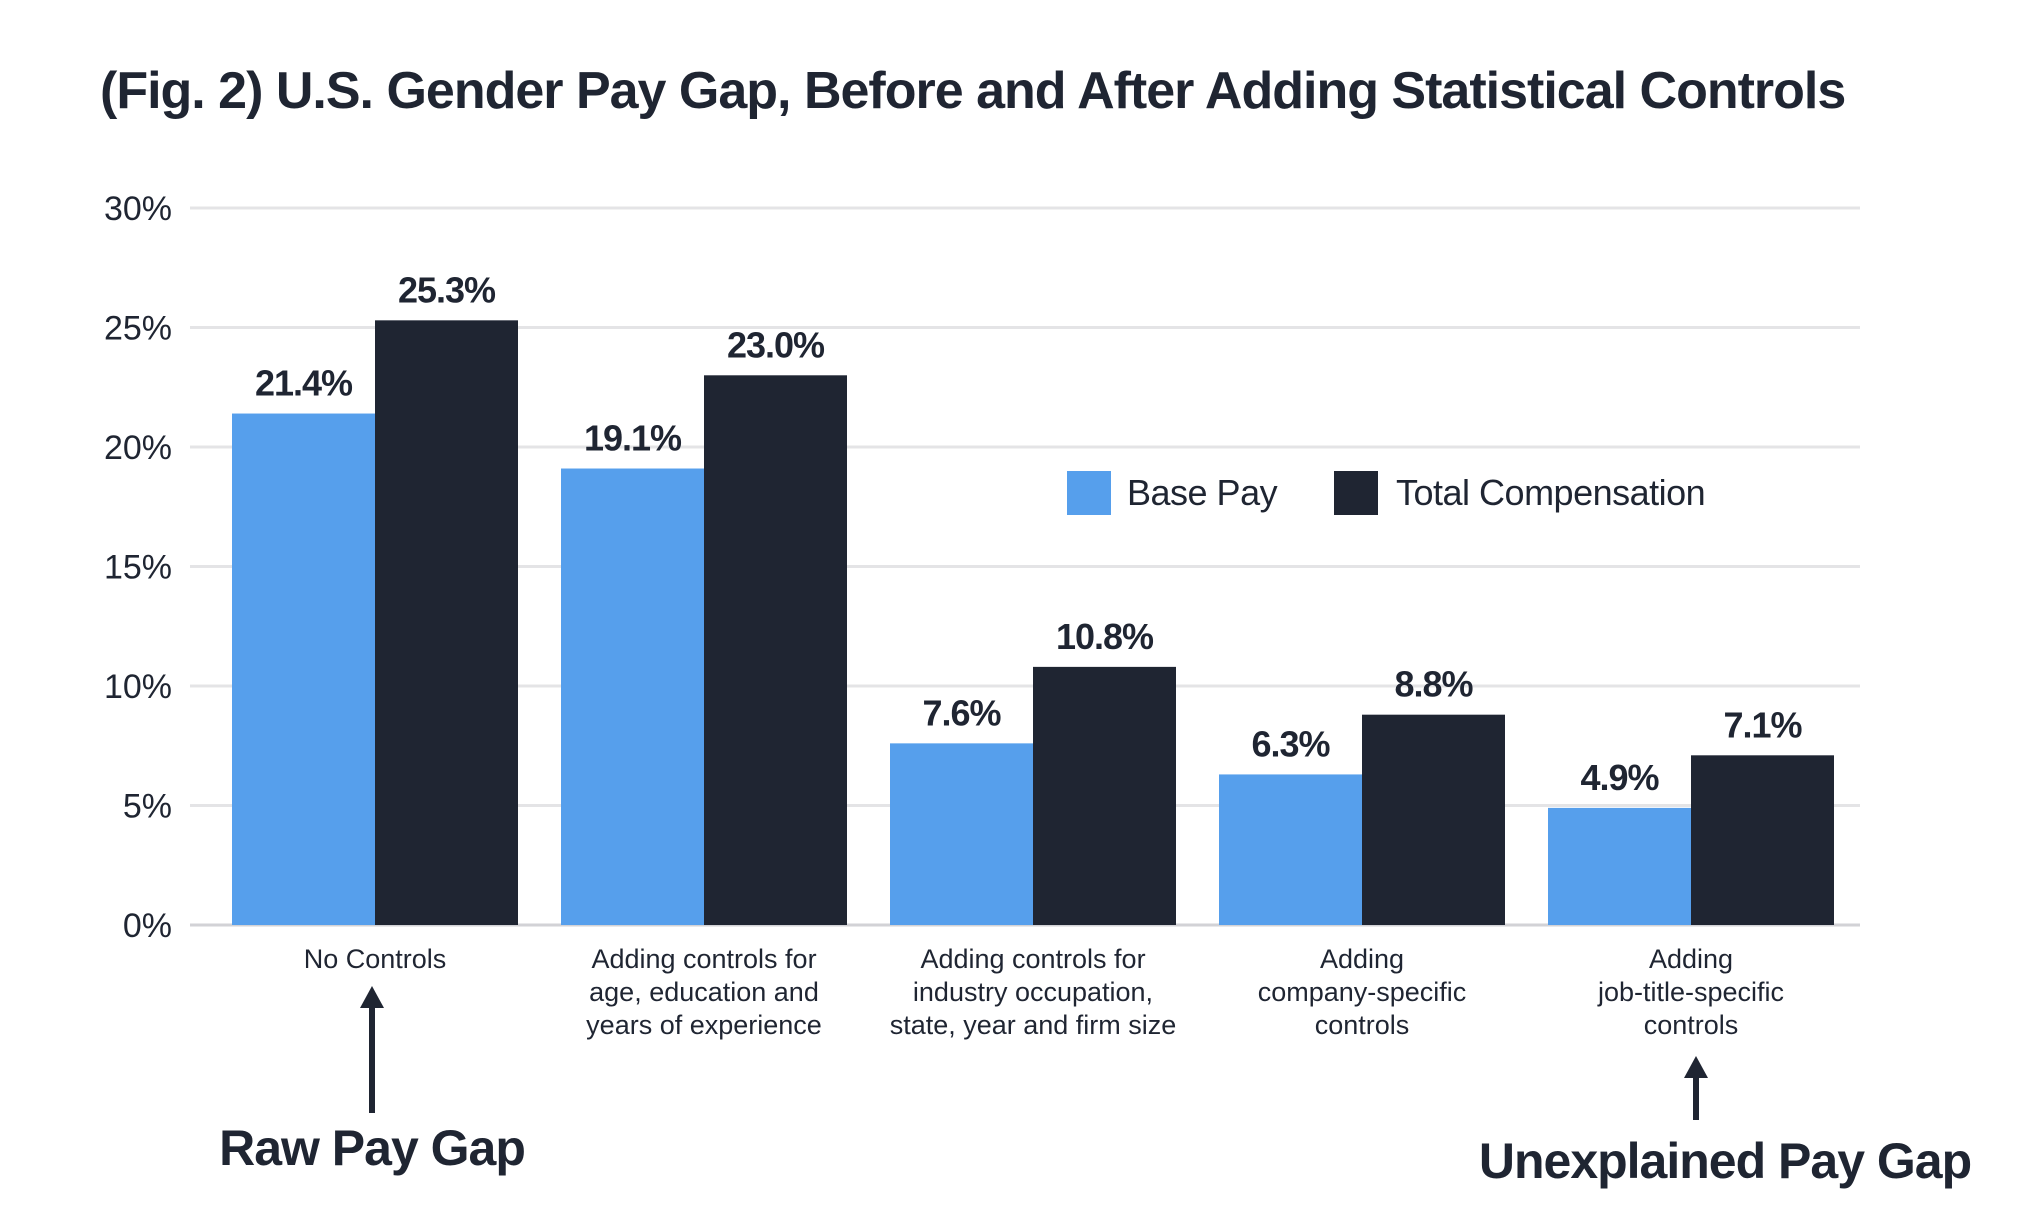 The height and width of the screenshot is (1222, 2027). Describe the element at coordinates (138, 329) in the screenshot. I see `y-tick-label: 25%` at that location.